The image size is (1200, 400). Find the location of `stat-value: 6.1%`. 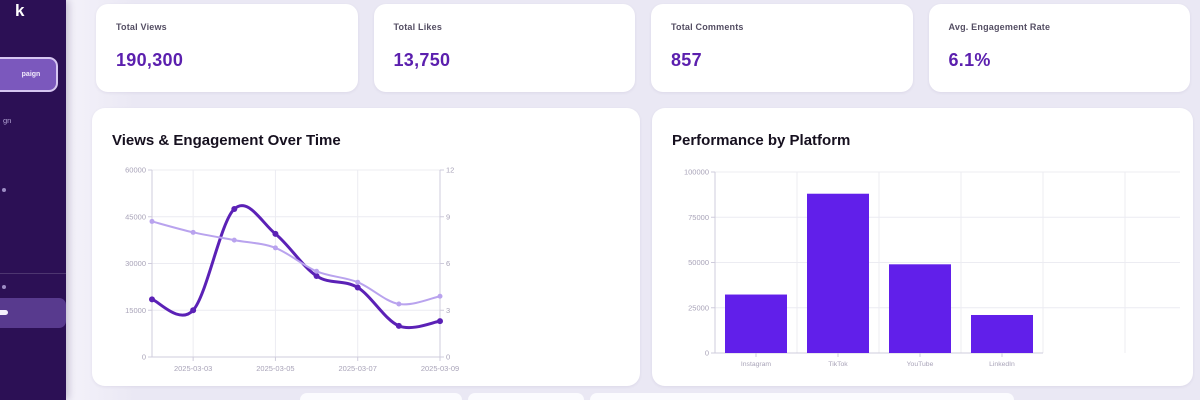

stat-value: 6.1% is located at coordinates (969, 60).